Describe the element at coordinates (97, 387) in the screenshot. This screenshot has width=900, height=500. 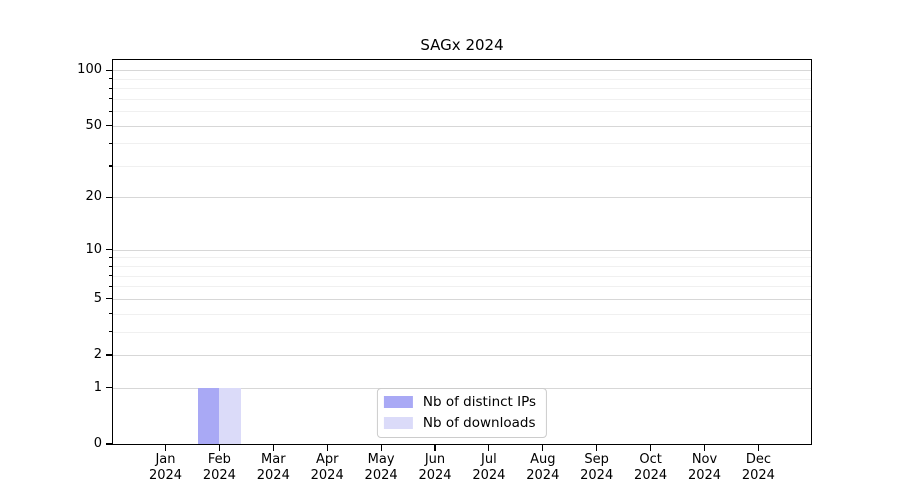
I see `y-tick-label: 1` at that location.